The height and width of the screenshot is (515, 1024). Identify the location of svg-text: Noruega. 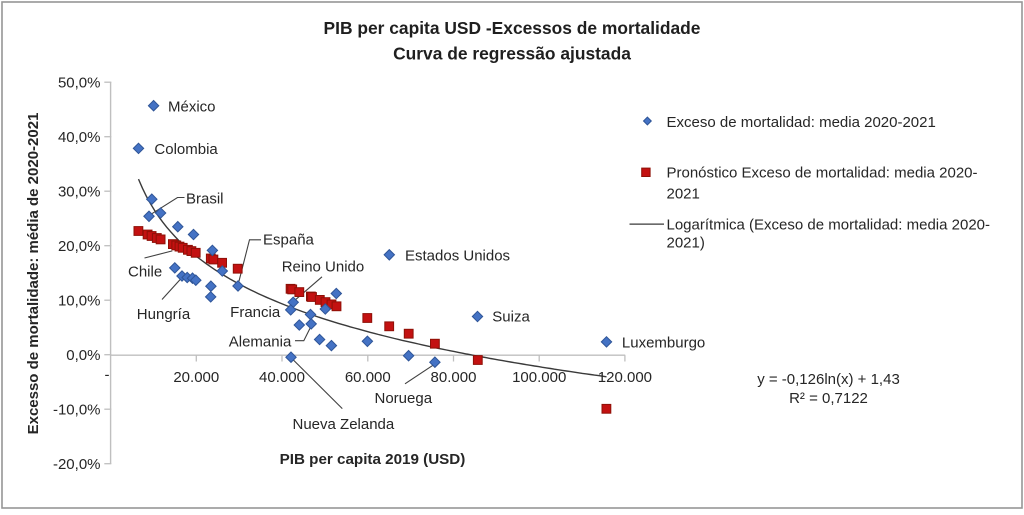
(404, 398).